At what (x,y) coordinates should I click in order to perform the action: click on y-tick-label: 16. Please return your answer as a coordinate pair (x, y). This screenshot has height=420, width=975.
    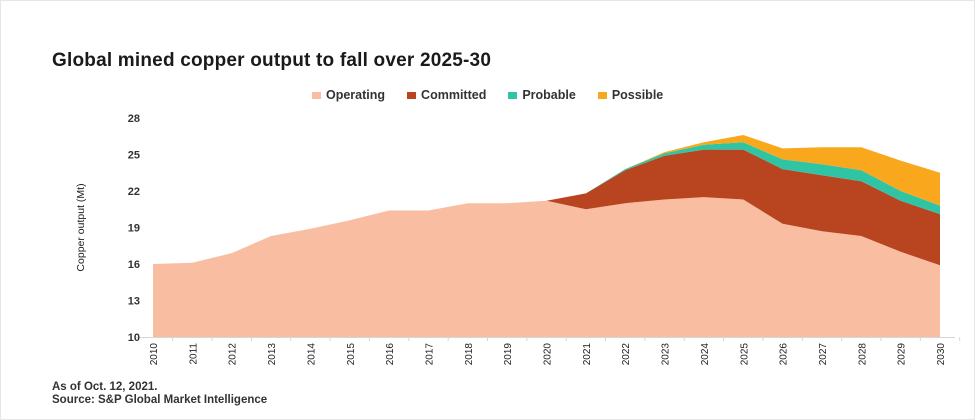
    Looking at the image, I should click on (134, 265).